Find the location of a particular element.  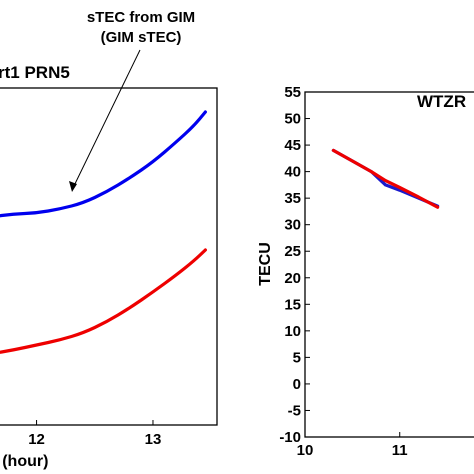

right-y-tick-label: 20 is located at coordinates (292, 278).